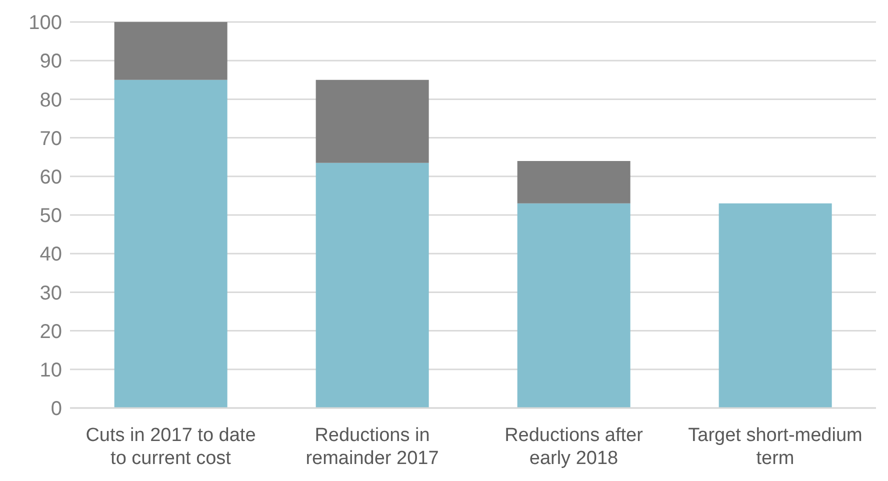  What do you see at coordinates (56, 409) in the screenshot?
I see `y-tick-label: 0` at bounding box center [56, 409].